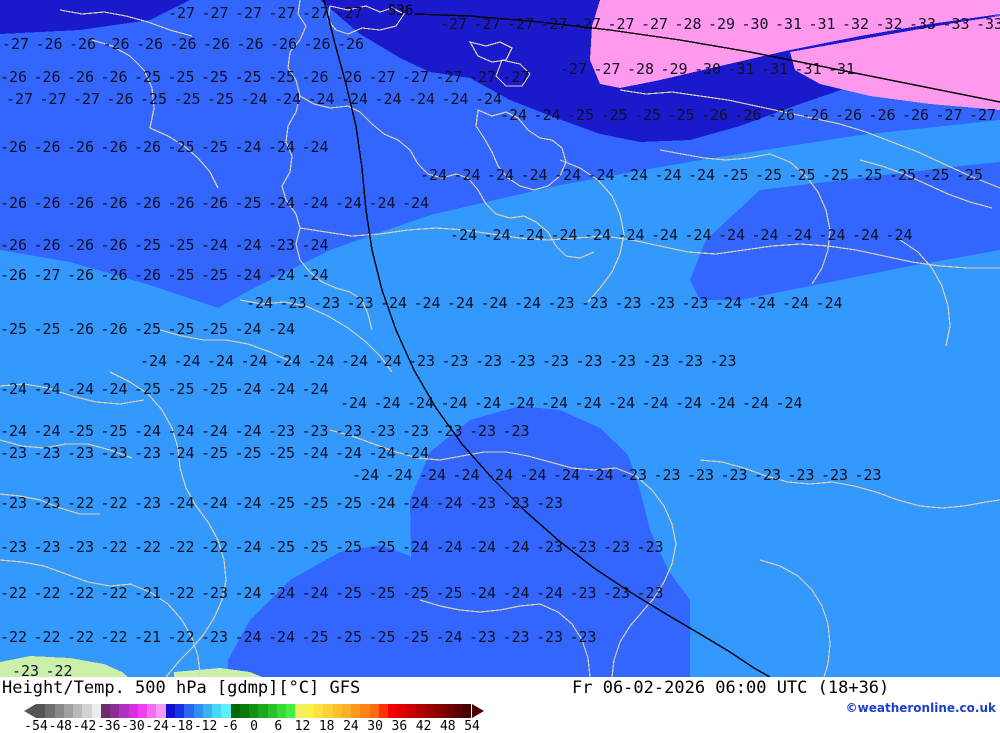 The image size is (1000, 733). Describe the element at coordinates (60, 726) in the screenshot. I see `colorbar-tick-label: -48` at that location.